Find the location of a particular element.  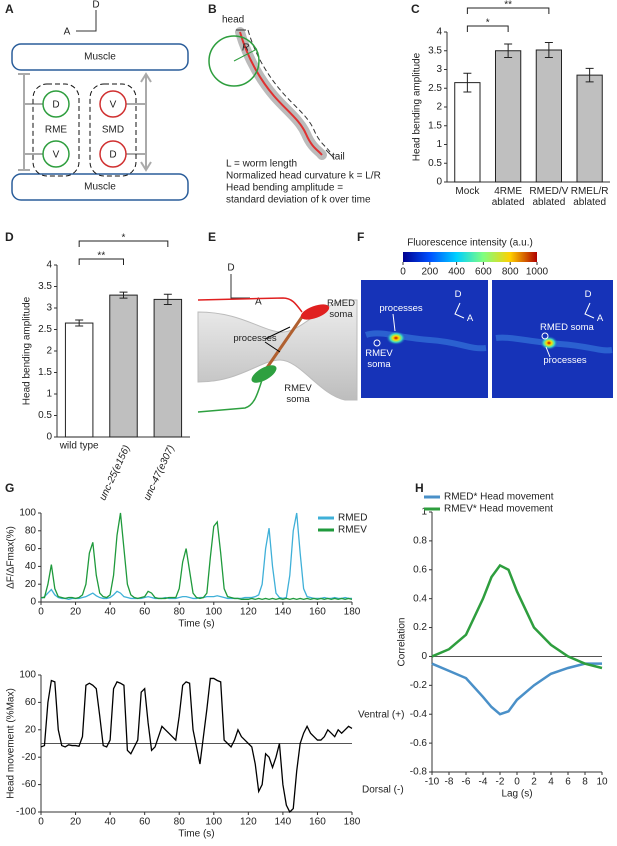

y-tick-label: 2 is located at coordinates (49, 351).